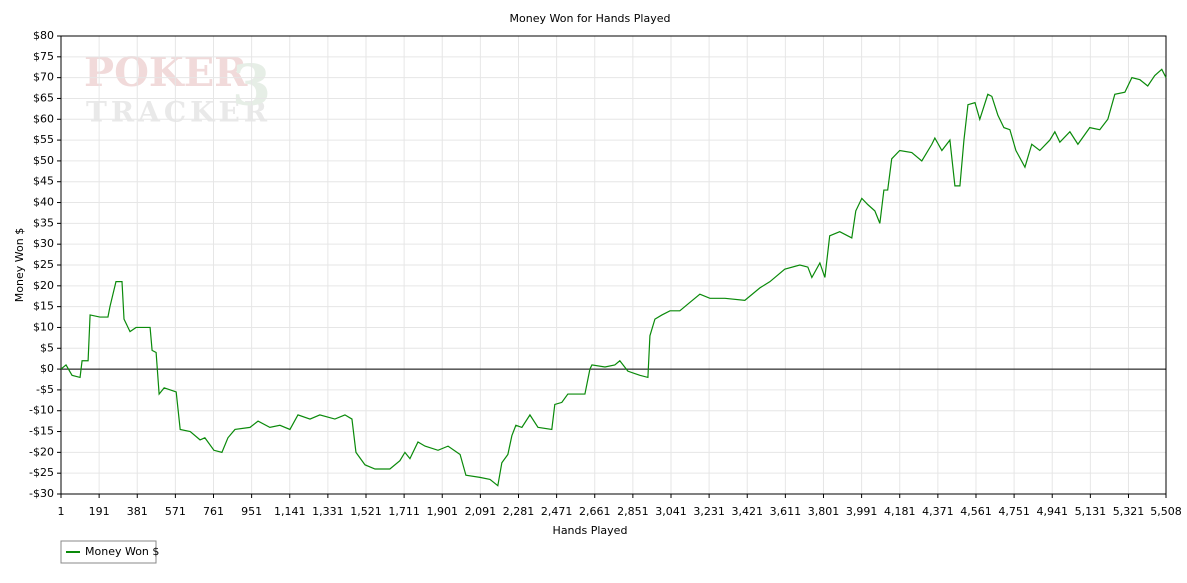  I want to click on y-tick-label: $55, so click(43, 139).